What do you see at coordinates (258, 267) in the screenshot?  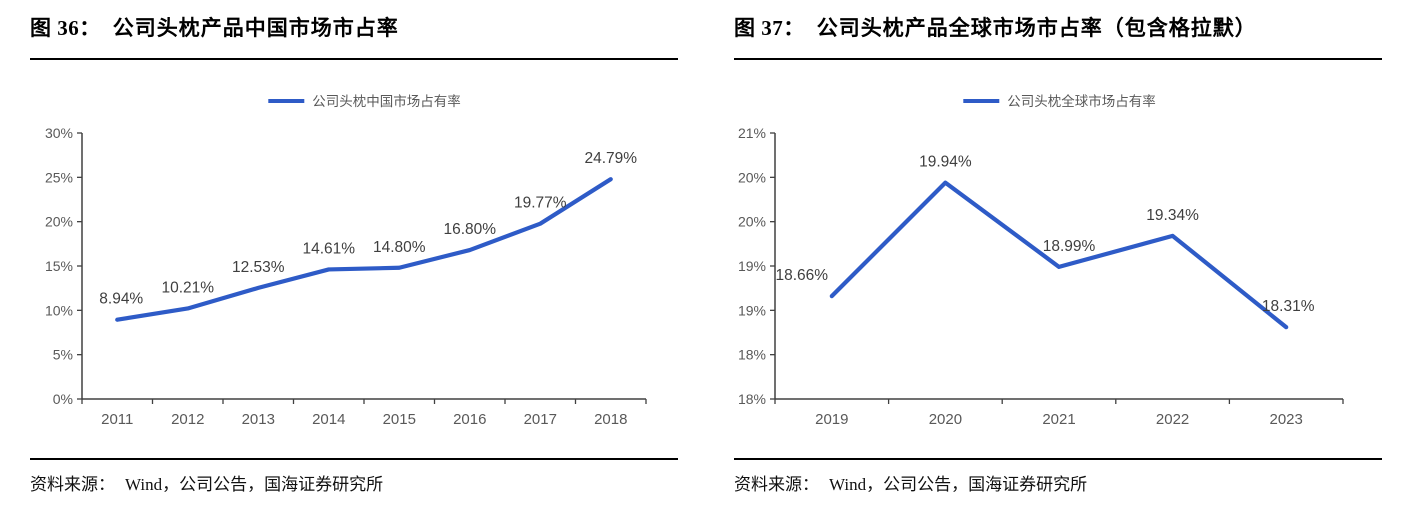 I see `data-point-label: 12.53%` at bounding box center [258, 267].